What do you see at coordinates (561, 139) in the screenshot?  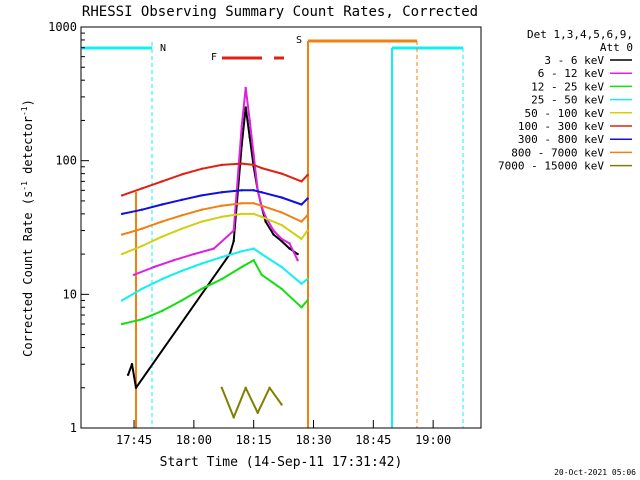 I see `legend-label: 300 - 800 keV` at bounding box center [561, 139].